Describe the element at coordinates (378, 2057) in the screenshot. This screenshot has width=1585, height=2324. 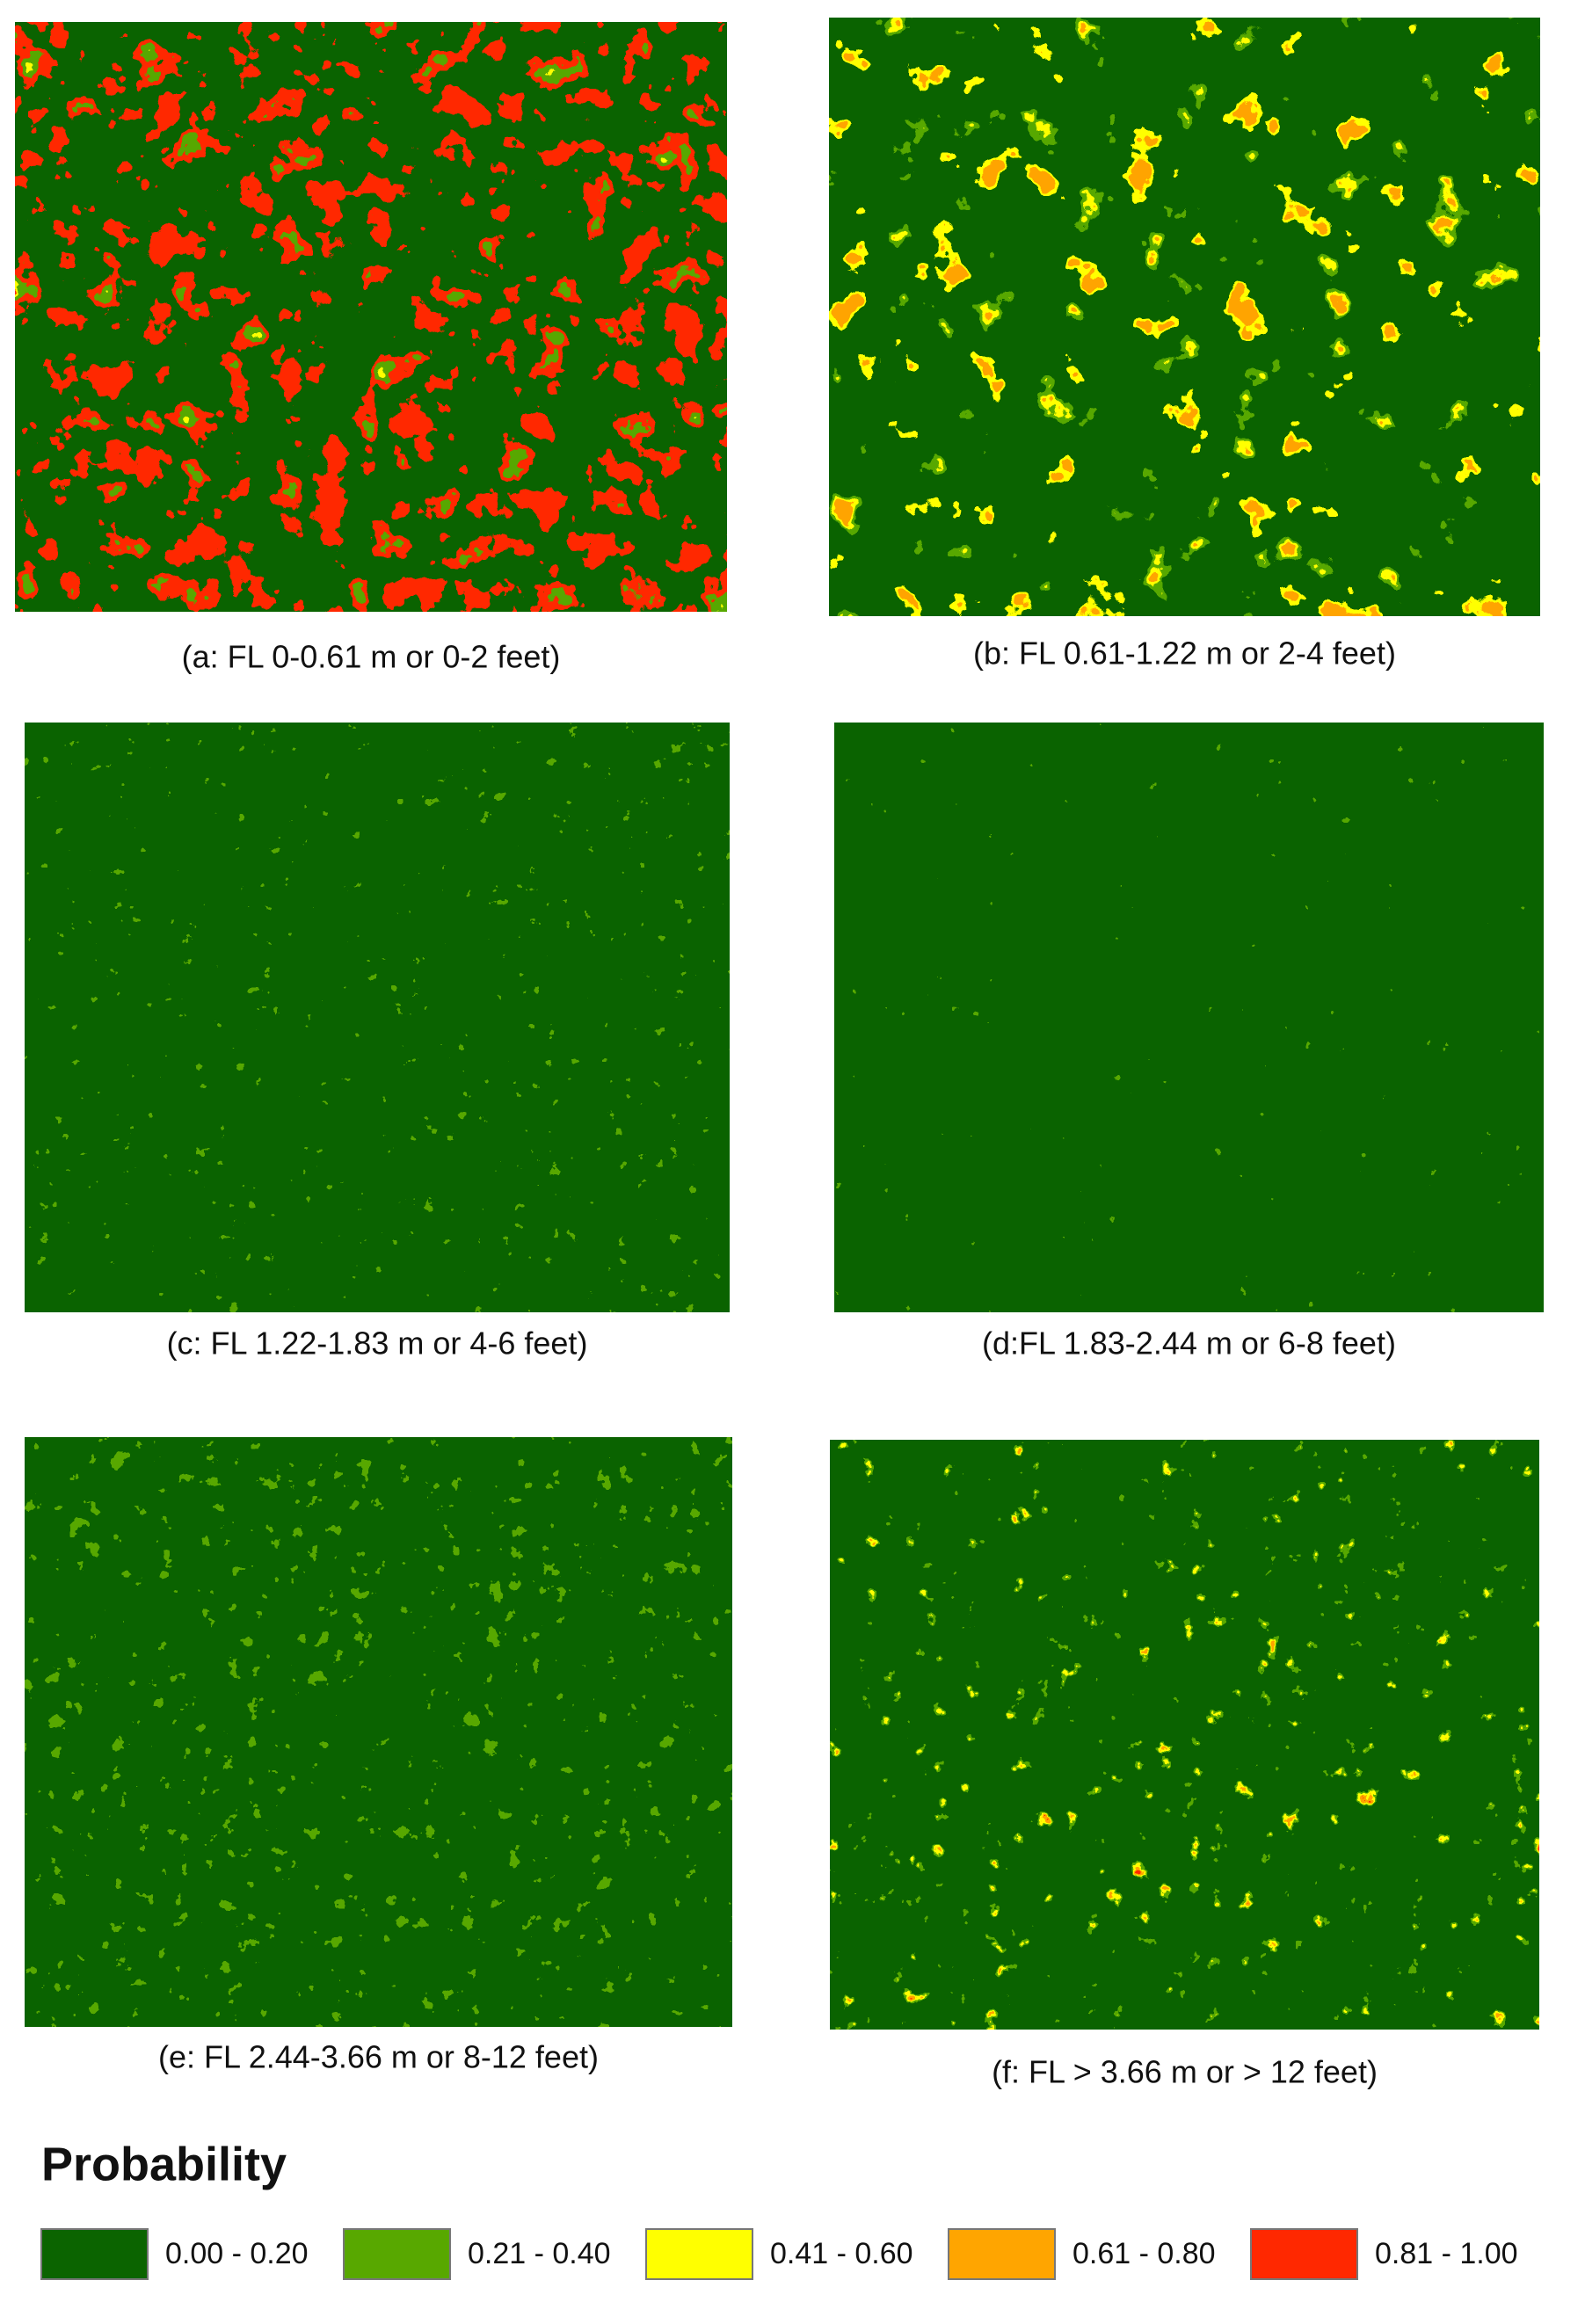
I see `panel-caption: (e: FL 2.44-3.66 m or 8-12 feet)` at that location.